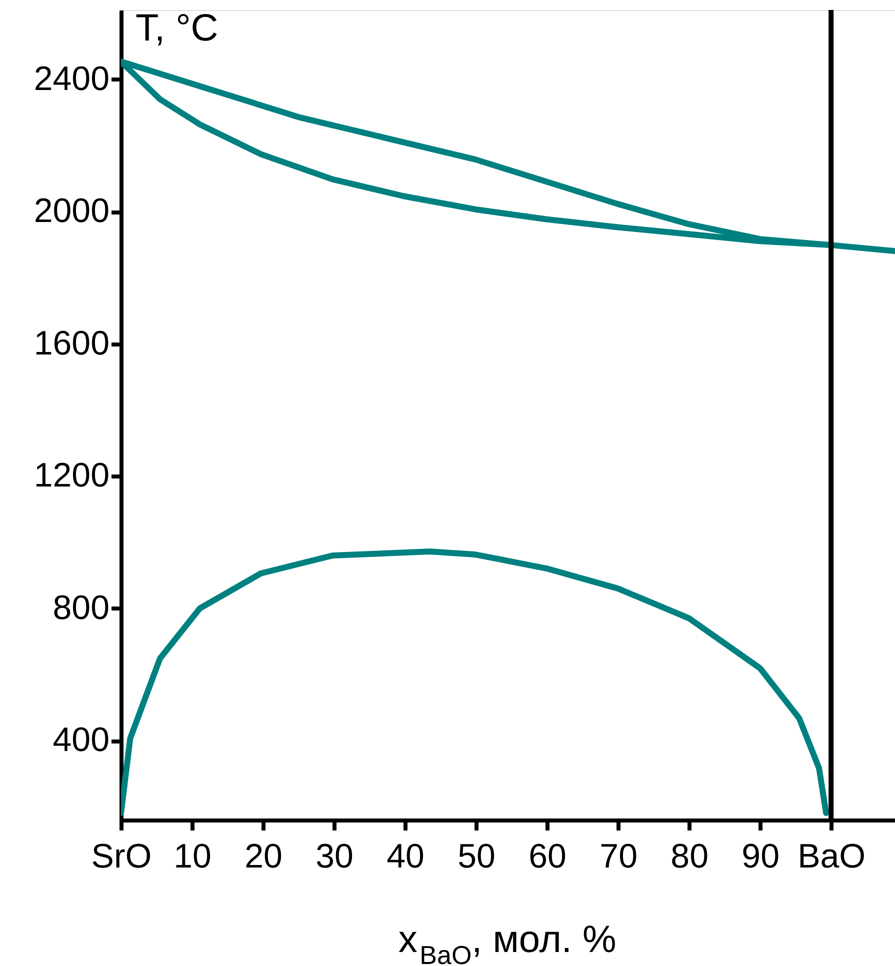  What do you see at coordinates (72, 475) in the screenshot?
I see `y-tick-label: 1200` at bounding box center [72, 475].